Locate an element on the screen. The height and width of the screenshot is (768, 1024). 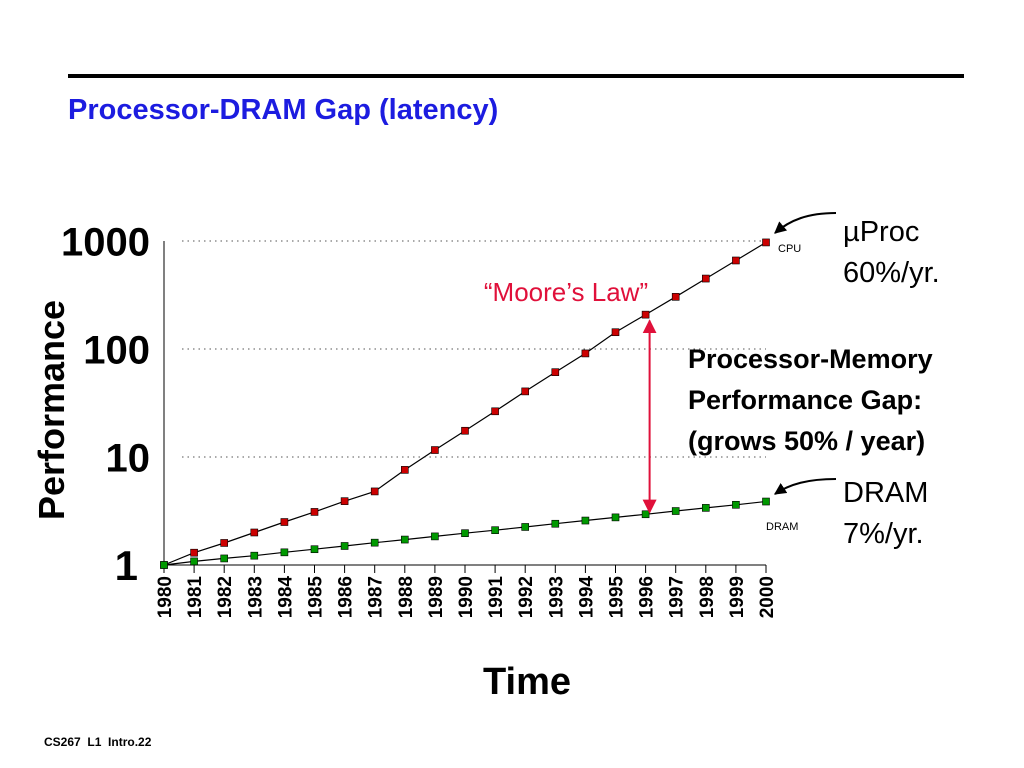
x-tick-label: 1991 is located at coordinates (496, 597).